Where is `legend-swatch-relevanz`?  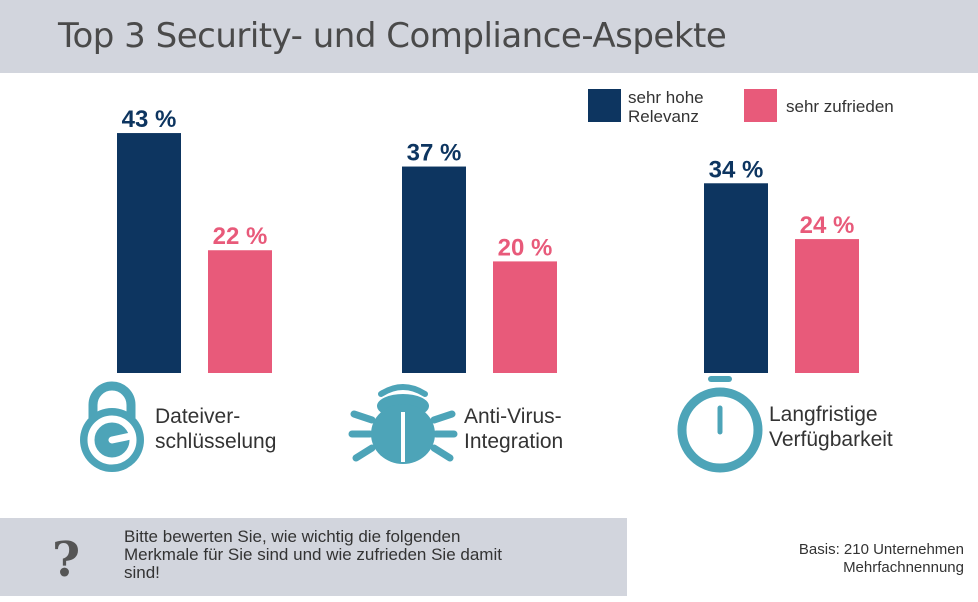
legend-swatch-relevanz is located at coordinates (604, 105).